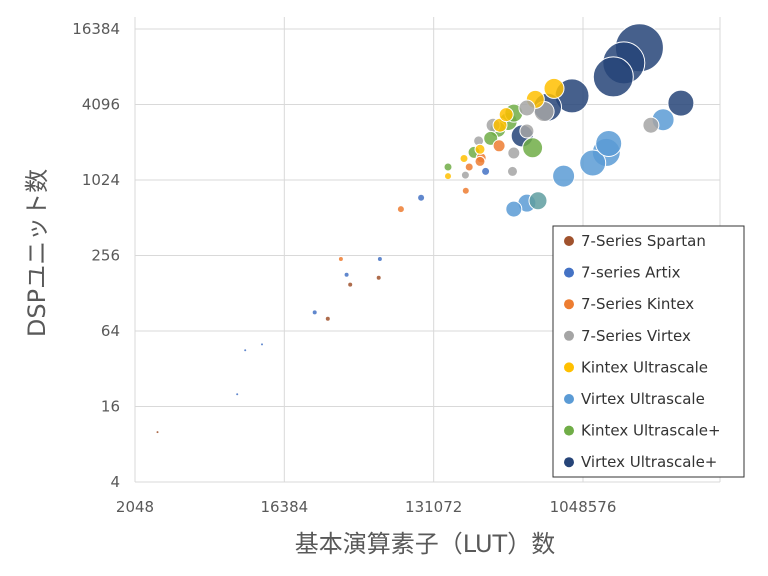 This screenshot has width=768, height=576. Describe the element at coordinates (101, 180) in the screenshot. I see `y-tick-label: 1024` at that location.